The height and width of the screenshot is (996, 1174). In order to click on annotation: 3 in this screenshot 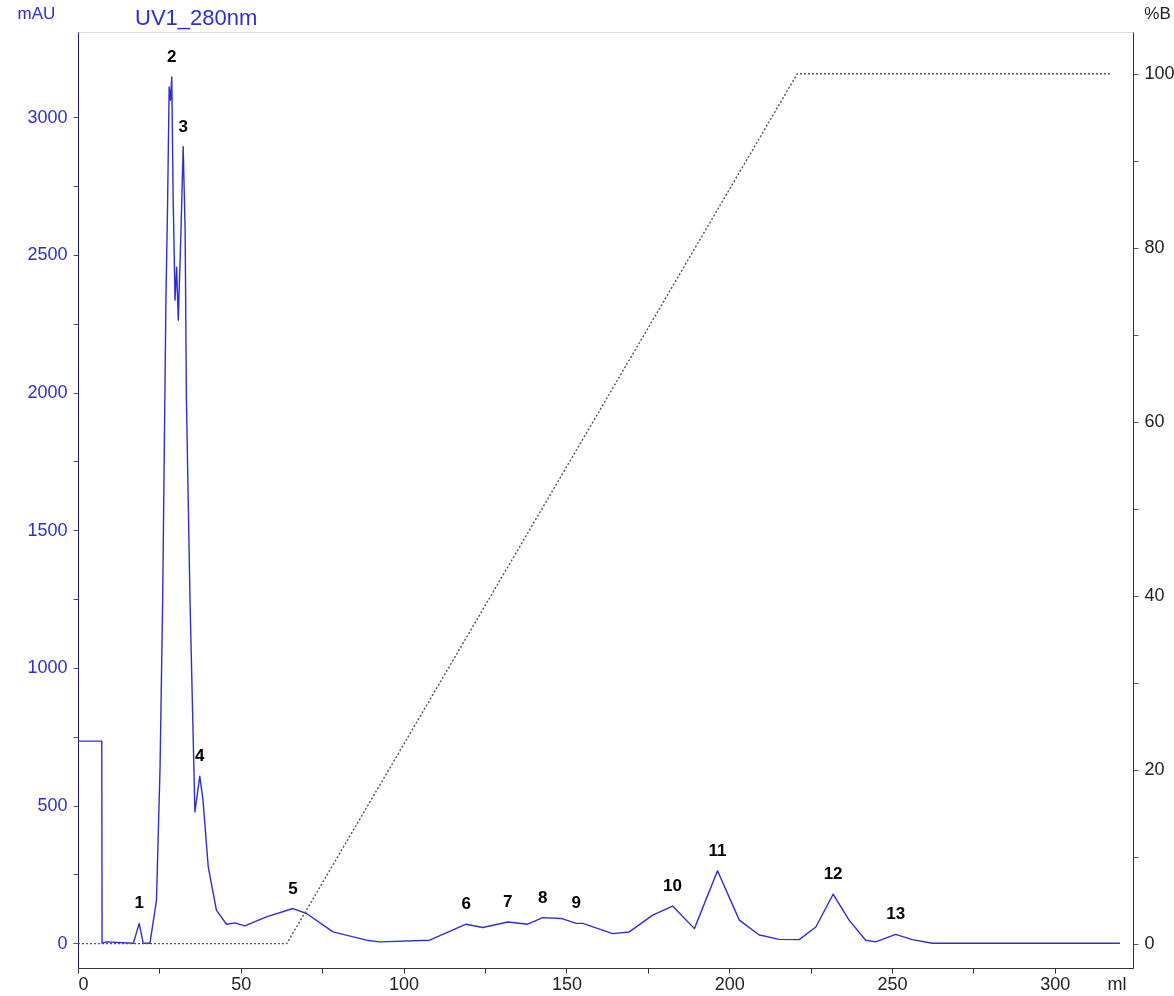, I will do `click(183, 126)`.